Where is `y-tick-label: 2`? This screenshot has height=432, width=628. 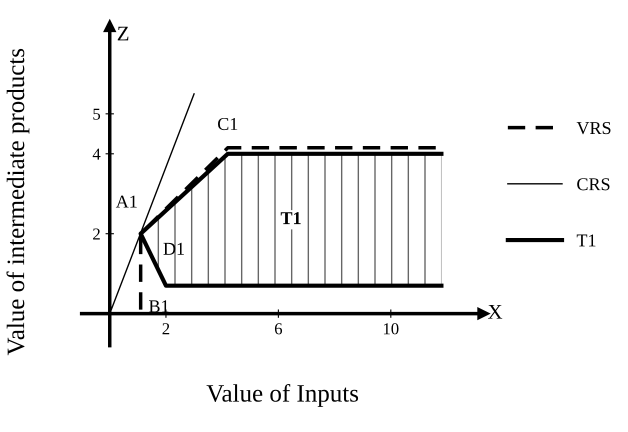 y-tick-label: 2 is located at coordinates (96, 234).